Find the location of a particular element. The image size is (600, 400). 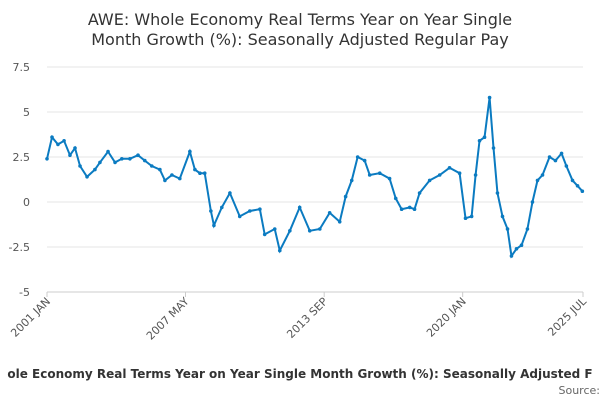

y-tick-label: -5 is located at coordinates (24, 292).